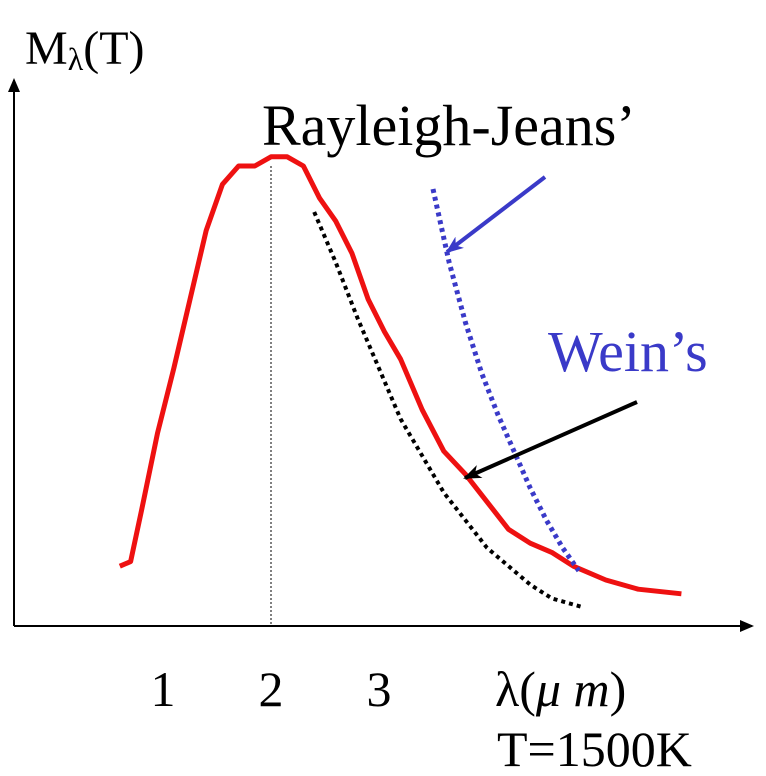  What do you see at coordinates (550, 440) in the screenshot?
I see `wein-arrow` at bounding box center [550, 440].